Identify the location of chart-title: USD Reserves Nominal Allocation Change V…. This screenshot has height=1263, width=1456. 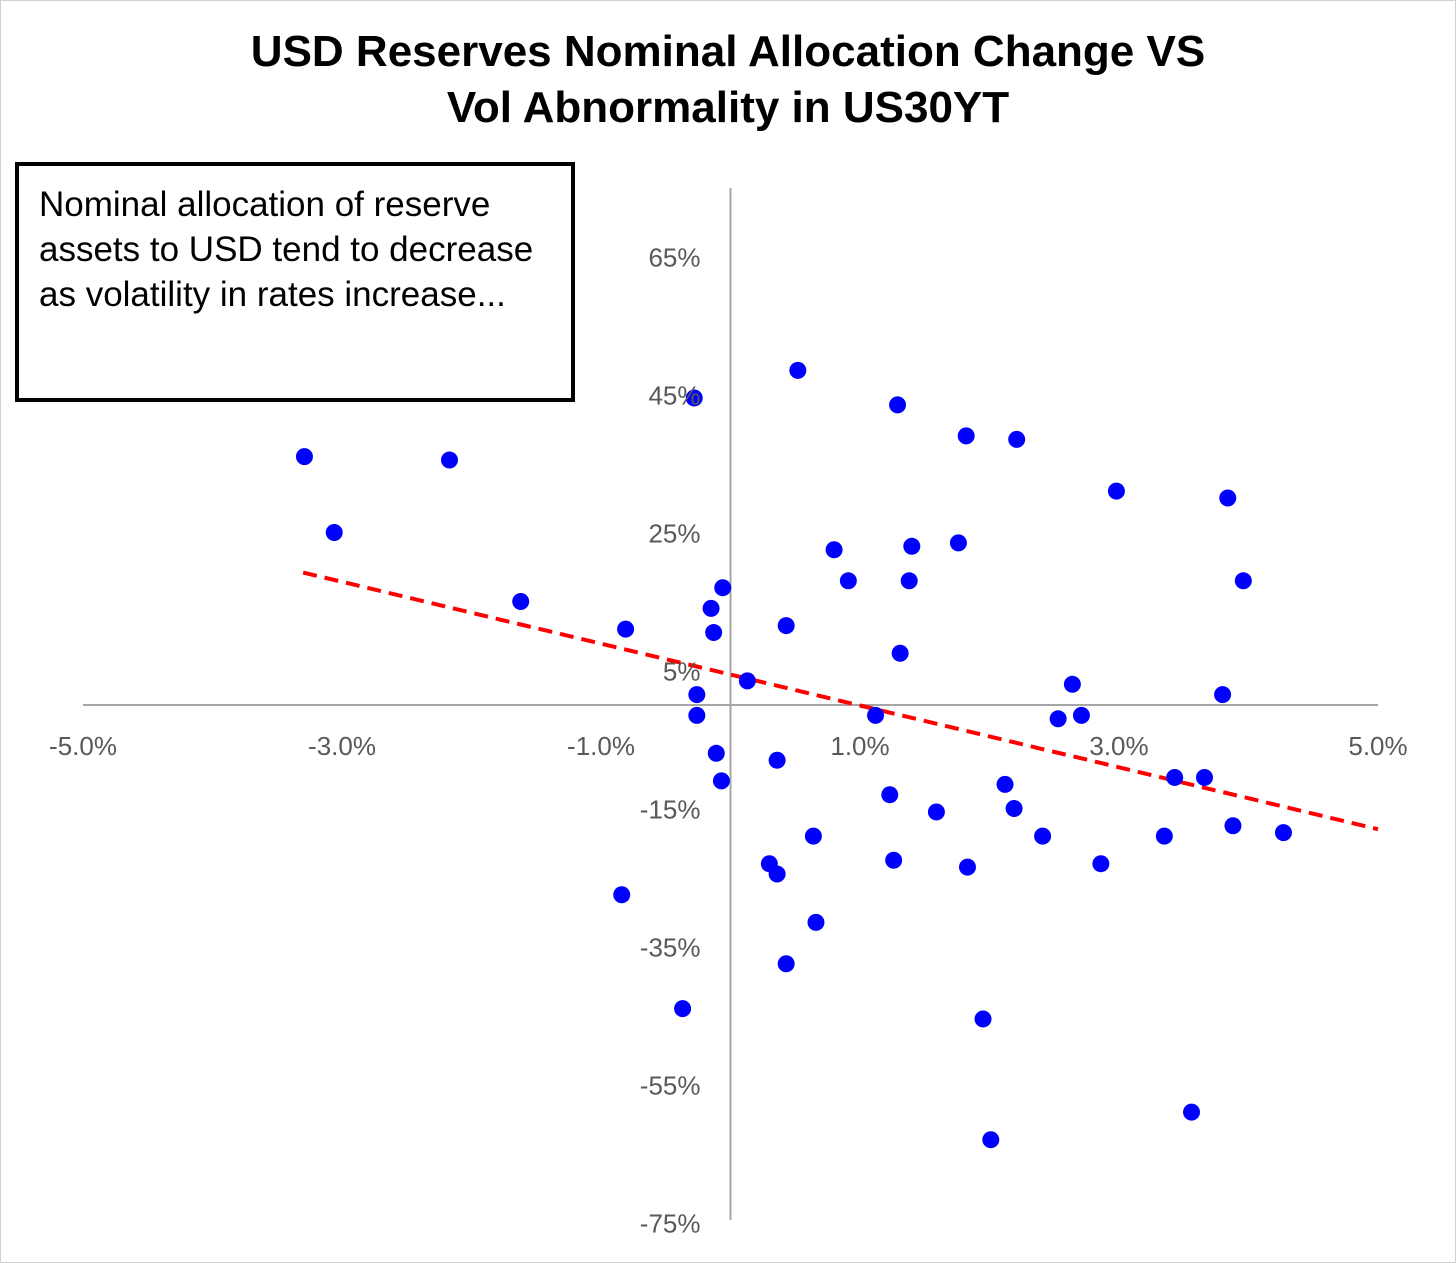
(728, 80).